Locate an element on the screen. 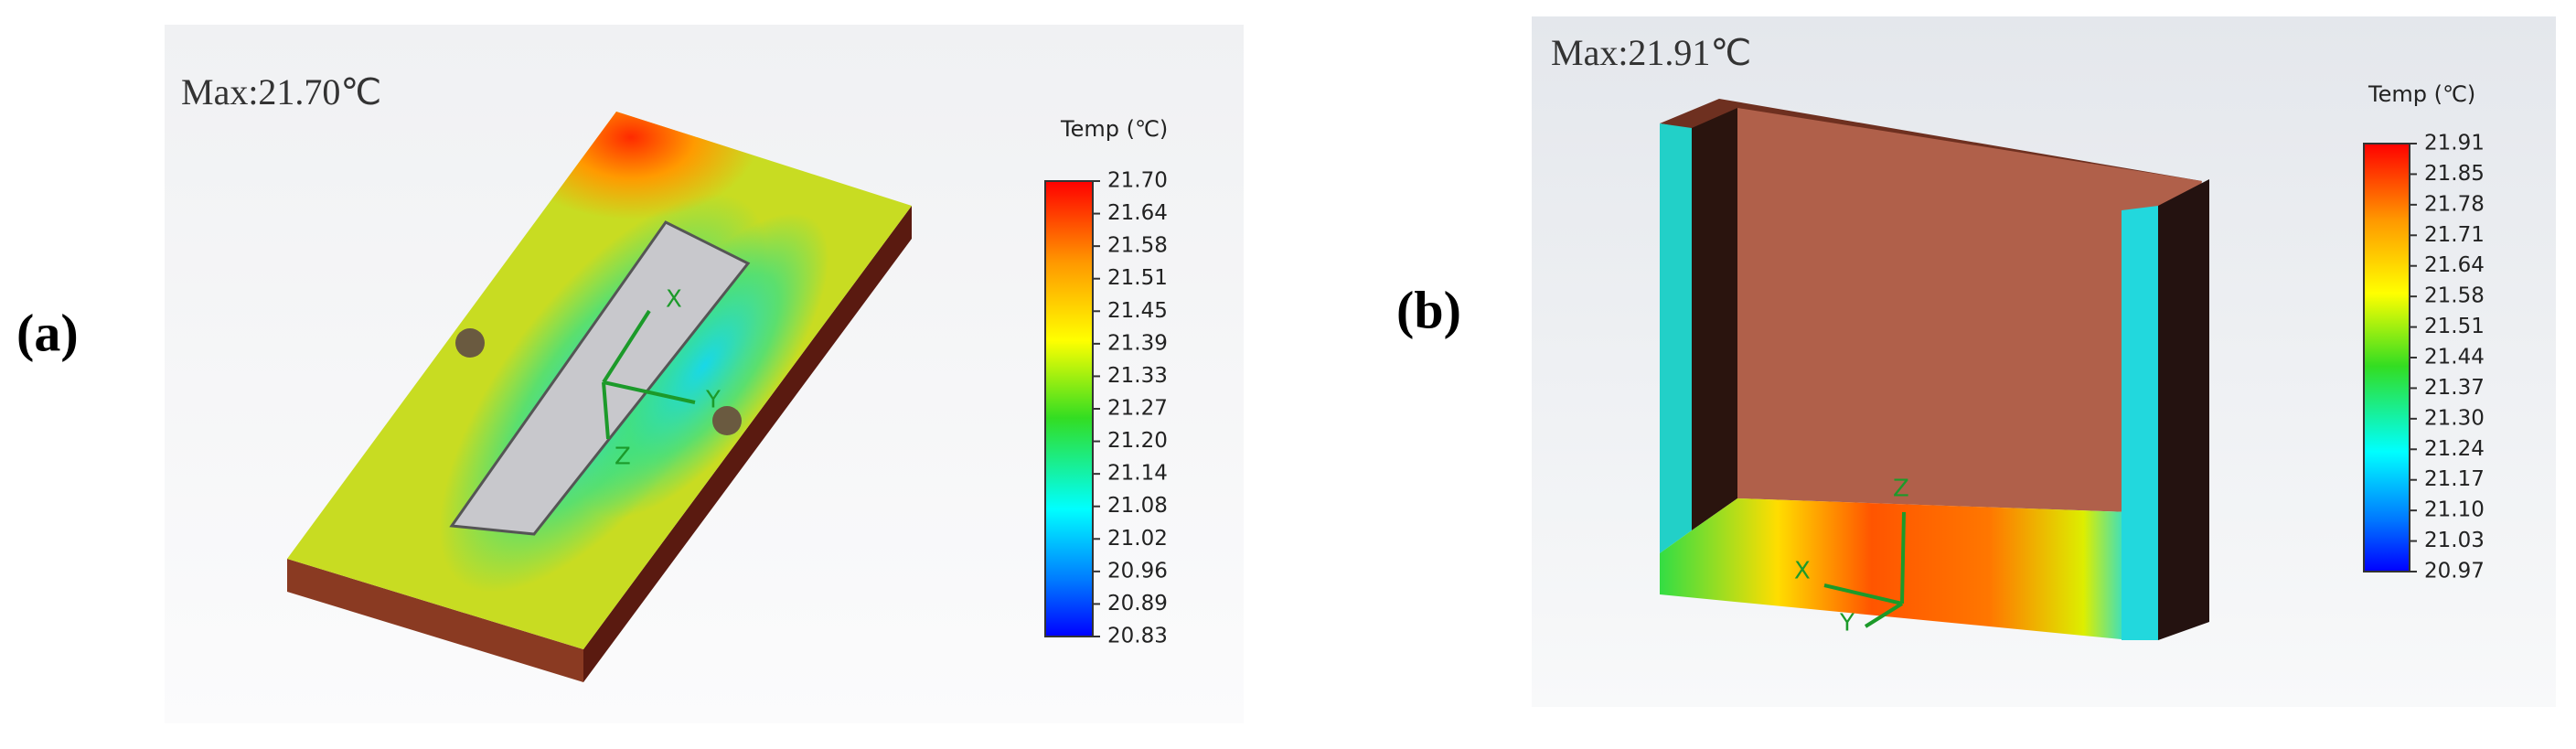 The width and height of the screenshot is (2576, 749). colorbar-label: 21.71 is located at coordinates (2454, 235).